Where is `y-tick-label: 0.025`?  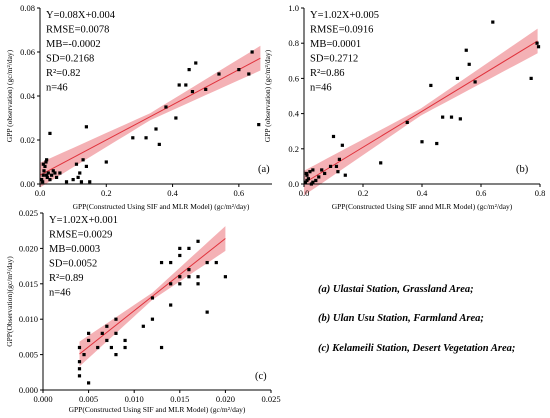
y-tick-label: 0.025 is located at coordinates (28, 213).